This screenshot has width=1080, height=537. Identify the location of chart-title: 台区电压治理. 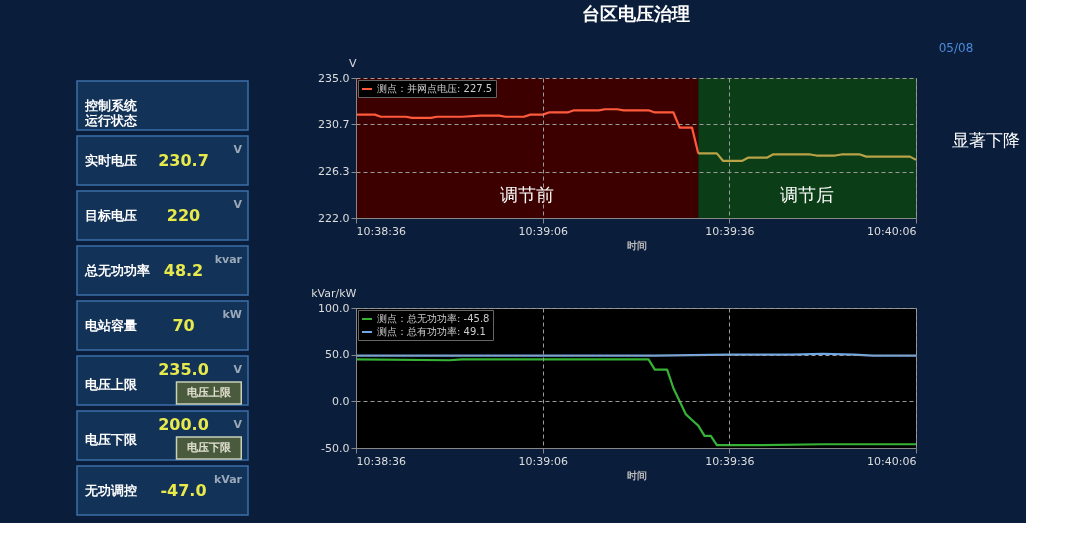
(636, 13).